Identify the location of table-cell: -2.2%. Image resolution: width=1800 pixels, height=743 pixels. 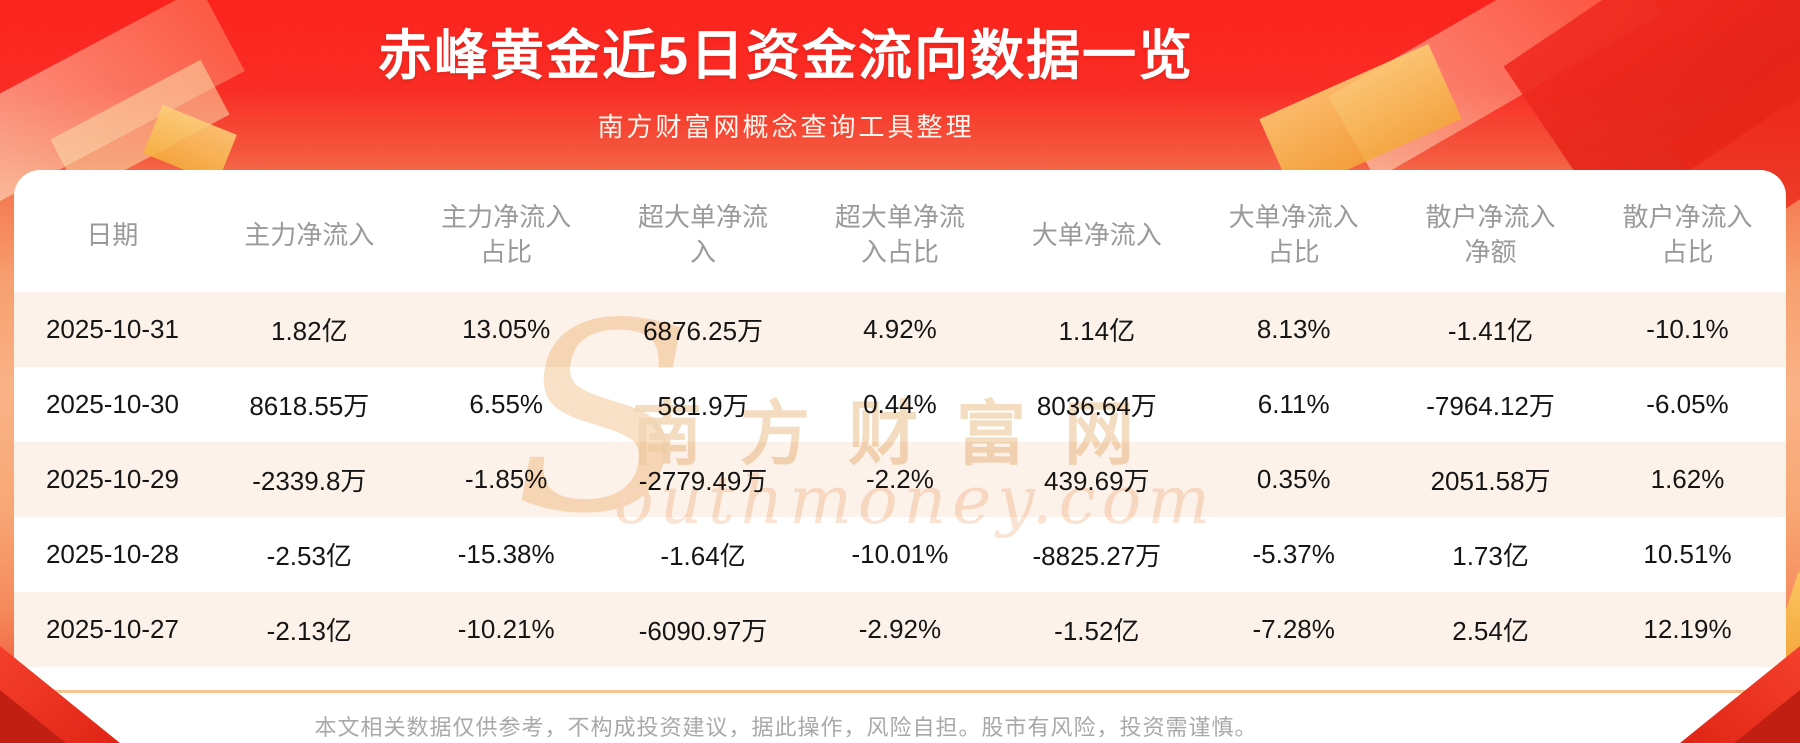
(899, 479).